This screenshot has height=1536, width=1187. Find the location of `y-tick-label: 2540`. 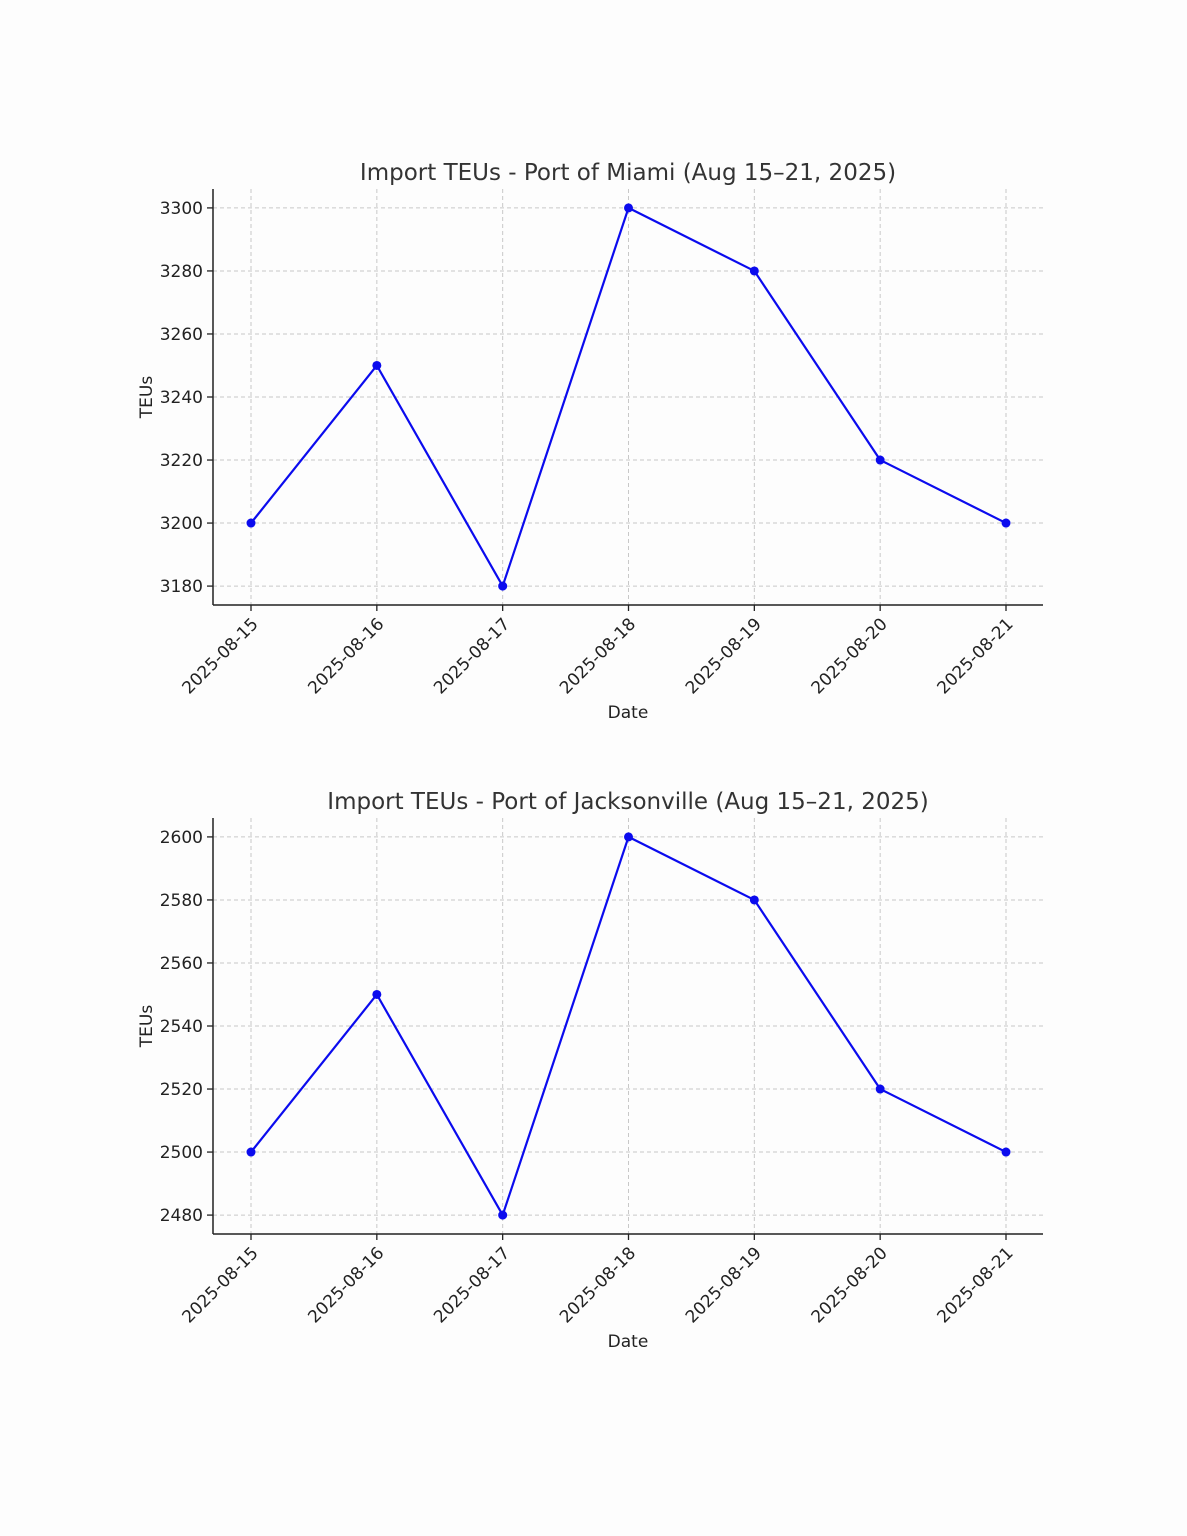

y-tick-label: 2540 is located at coordinates (181, 1027).